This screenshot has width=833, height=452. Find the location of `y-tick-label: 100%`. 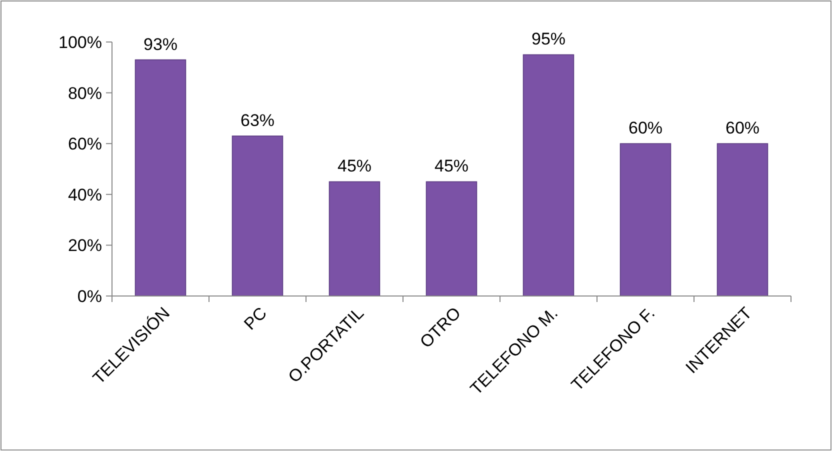

y-tick-label: 100% is located at coordinates (80, 42).